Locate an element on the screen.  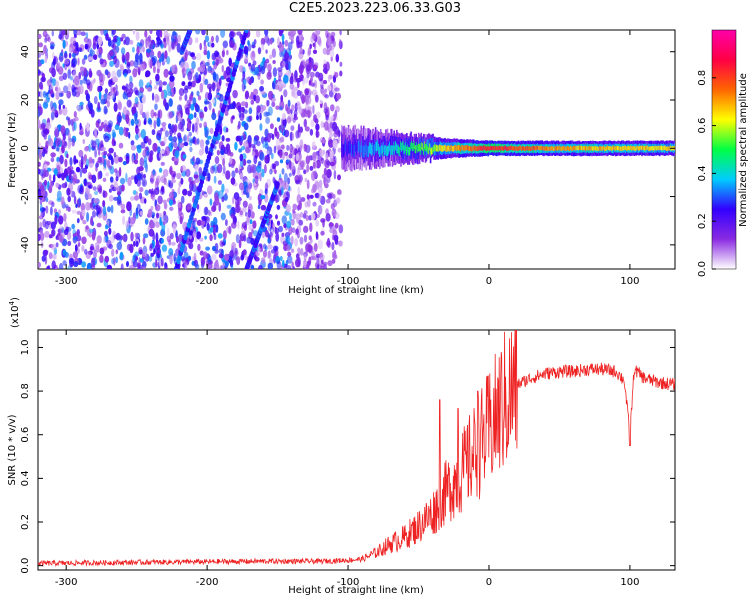
spectrogram-streak-cell is located at coordinates (190, 32).